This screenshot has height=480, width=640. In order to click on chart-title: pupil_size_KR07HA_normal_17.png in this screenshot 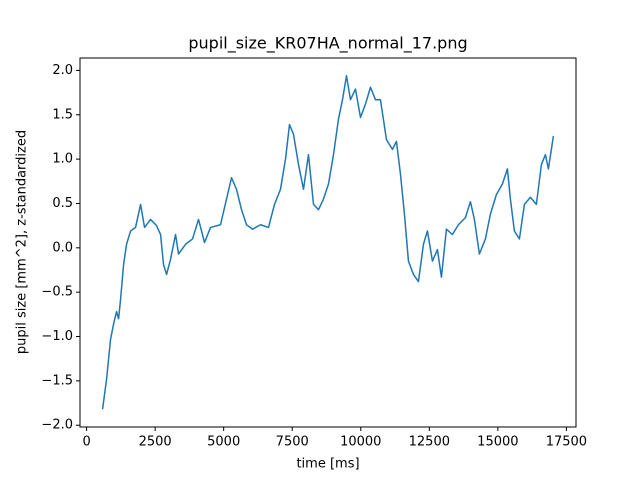, I will do `click(327, 44)`.